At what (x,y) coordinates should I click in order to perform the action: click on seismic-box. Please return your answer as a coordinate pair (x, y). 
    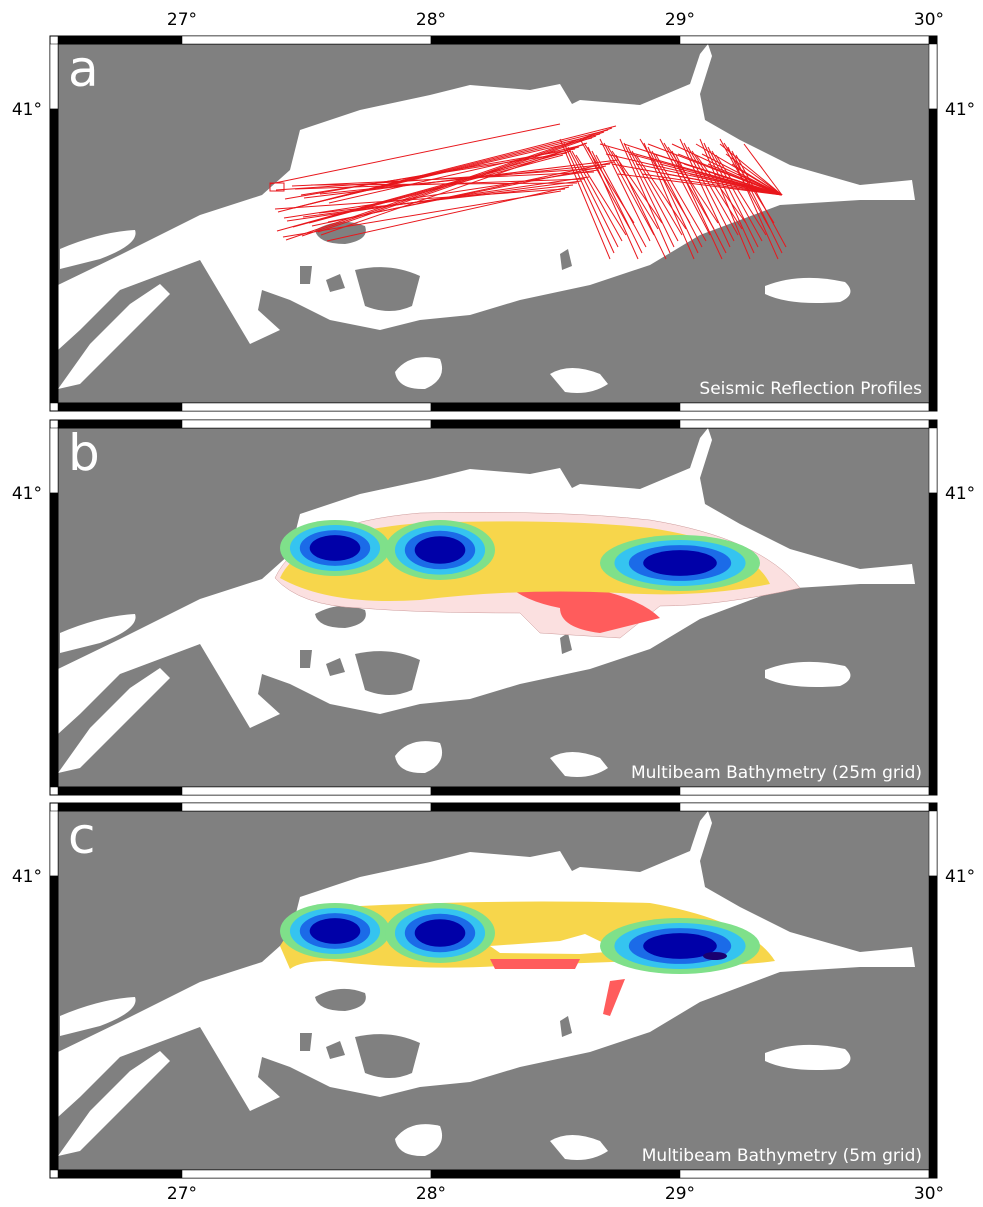
    Looking at the image, I should click on (277, 187).